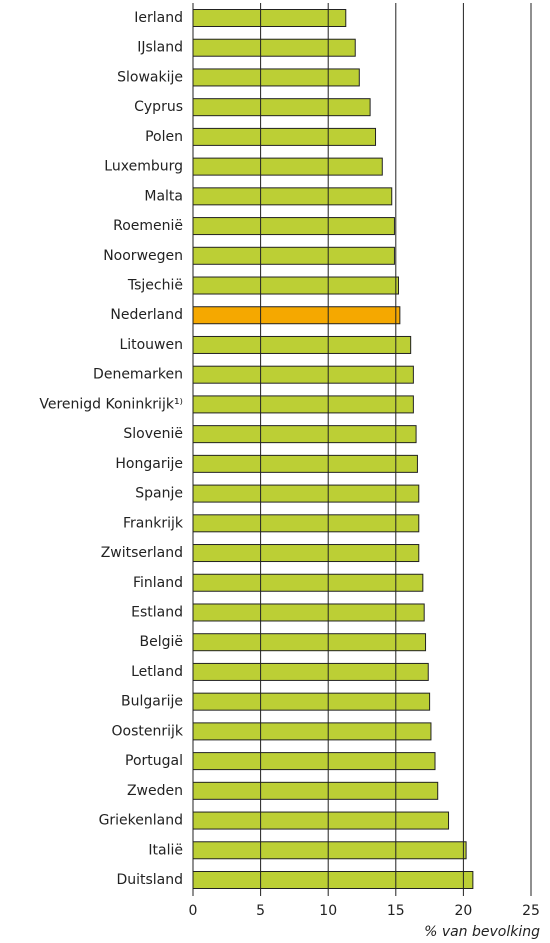  I want to click on y-tick-label: Tsjechië, so click(155, 286).